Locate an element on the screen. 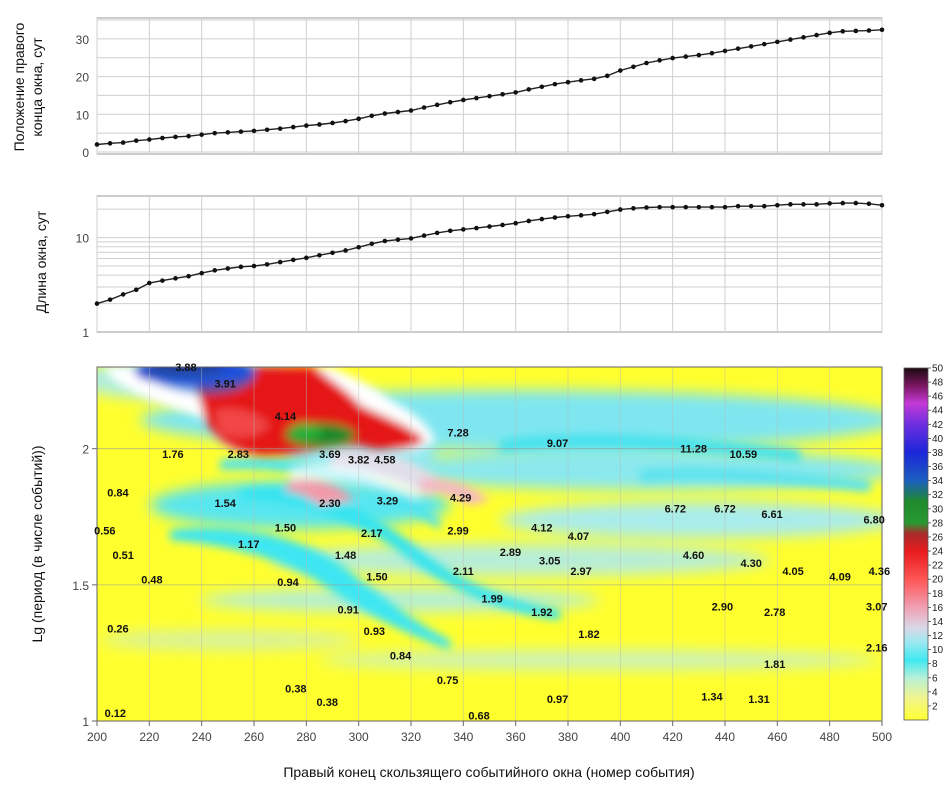 The height and width of the screenshot is (790, 947). heatmap-annotation: 3.29 is located at coordinates (387, 501).